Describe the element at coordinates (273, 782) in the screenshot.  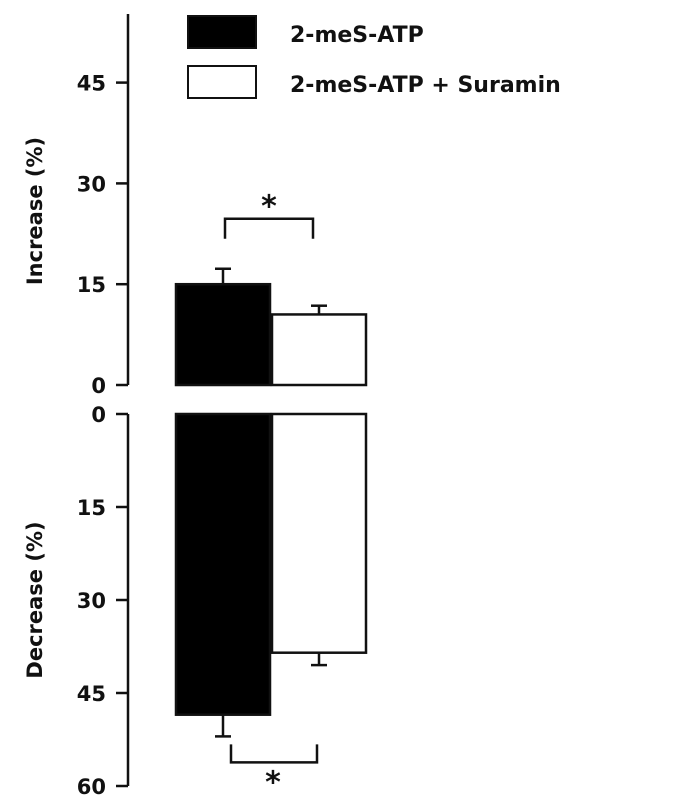
I see `significance-star-decrease: *` at that location.